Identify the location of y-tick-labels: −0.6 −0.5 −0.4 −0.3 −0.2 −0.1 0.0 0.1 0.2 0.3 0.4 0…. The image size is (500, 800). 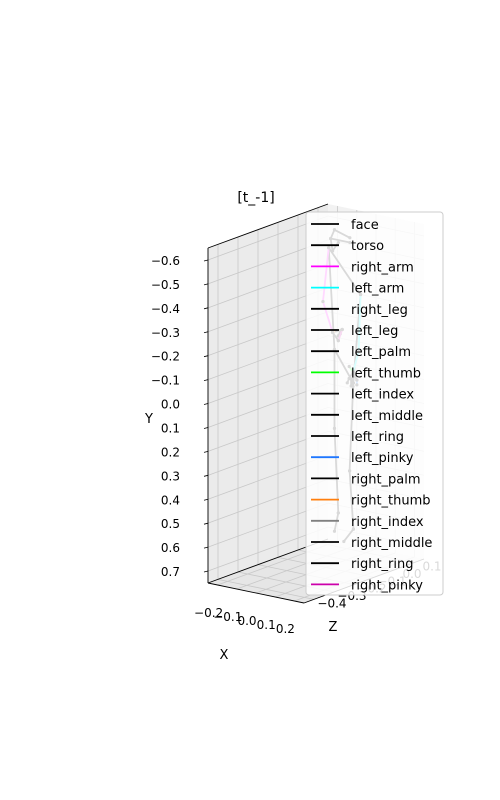
(179, 416).